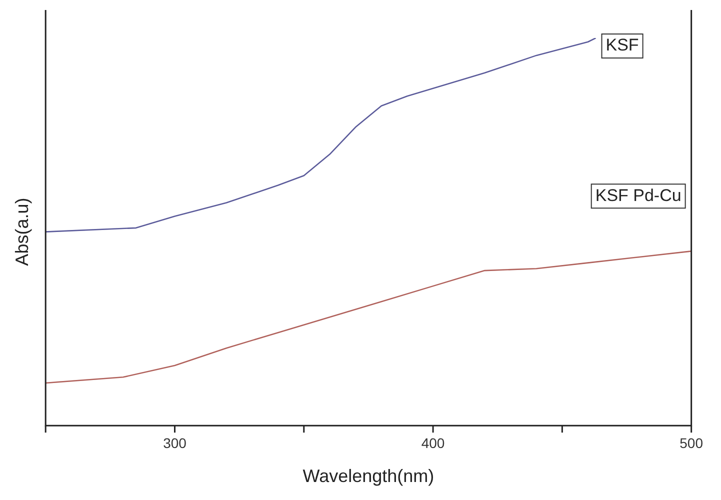 This screenshot has height=500, width=721. Describe the element at coordinates (22, 232) in the screenshot. I see `y-axis-title: Abs(a.u)` at that location.